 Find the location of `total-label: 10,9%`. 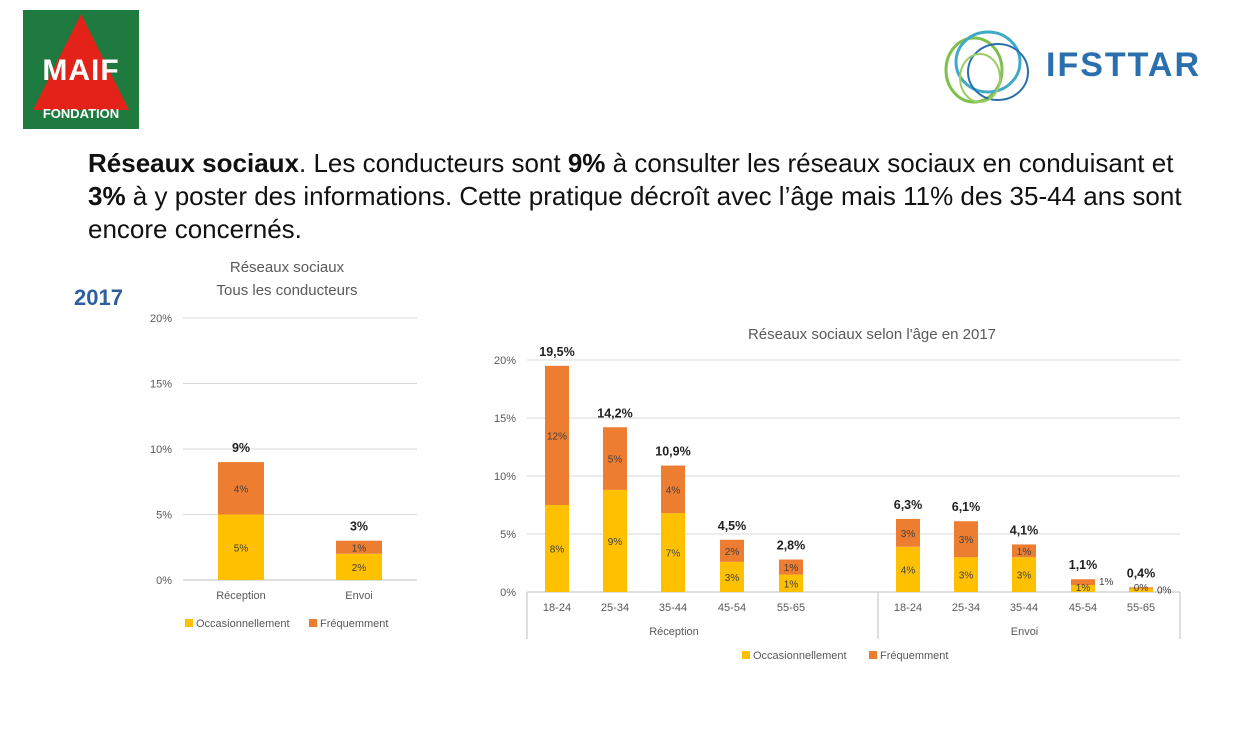

total-label: 10,9% is located at coordinates (672, 452).